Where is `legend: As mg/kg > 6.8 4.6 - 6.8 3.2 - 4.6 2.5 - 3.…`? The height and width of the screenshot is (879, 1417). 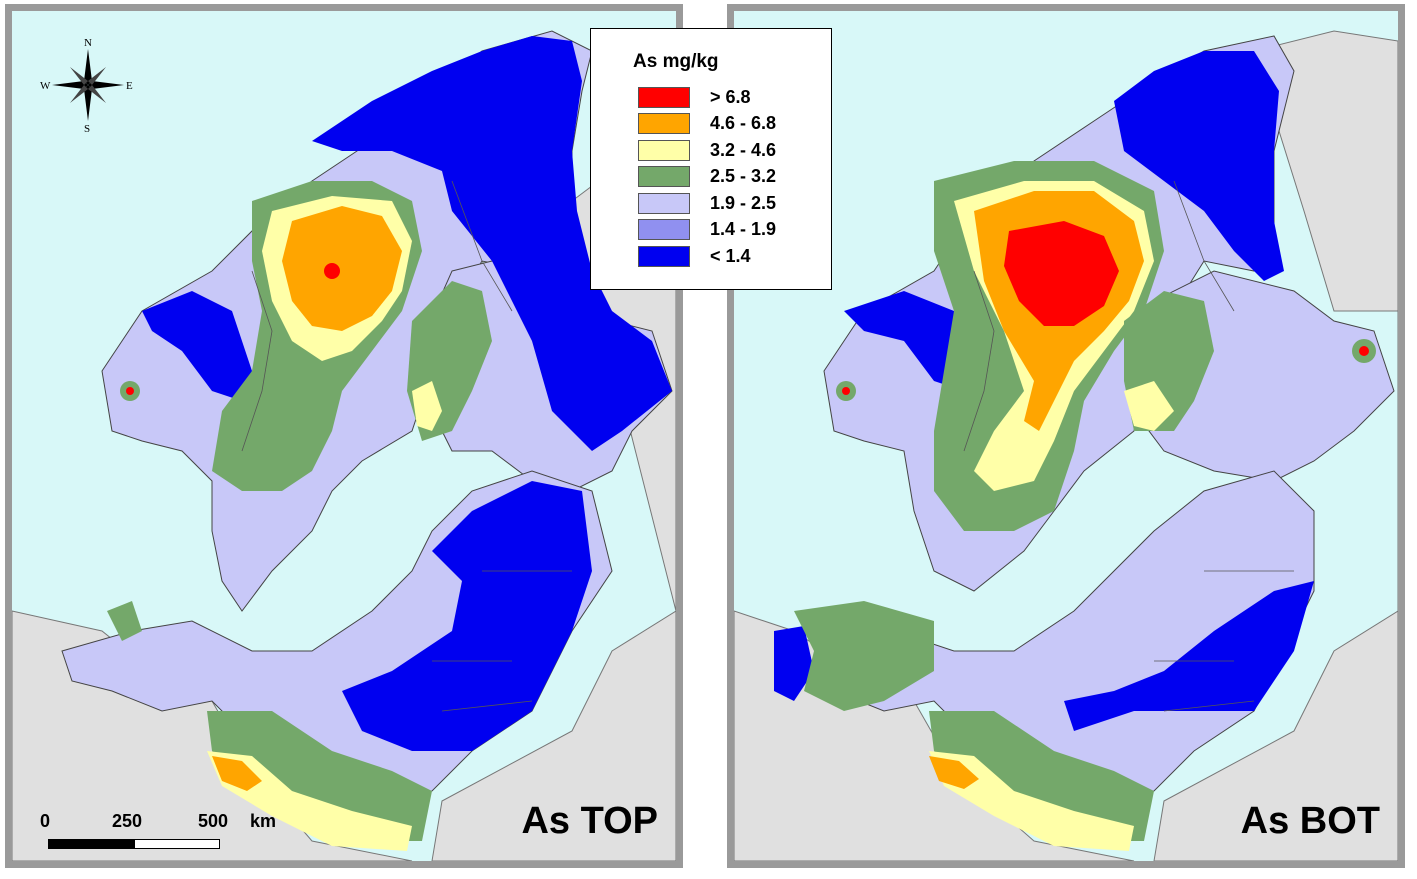
legend: As mg/kg > 6.8 4.6 - 6.8 3.2 - 4.6 2.5 - 3.… is located at coordinates (711, 159).